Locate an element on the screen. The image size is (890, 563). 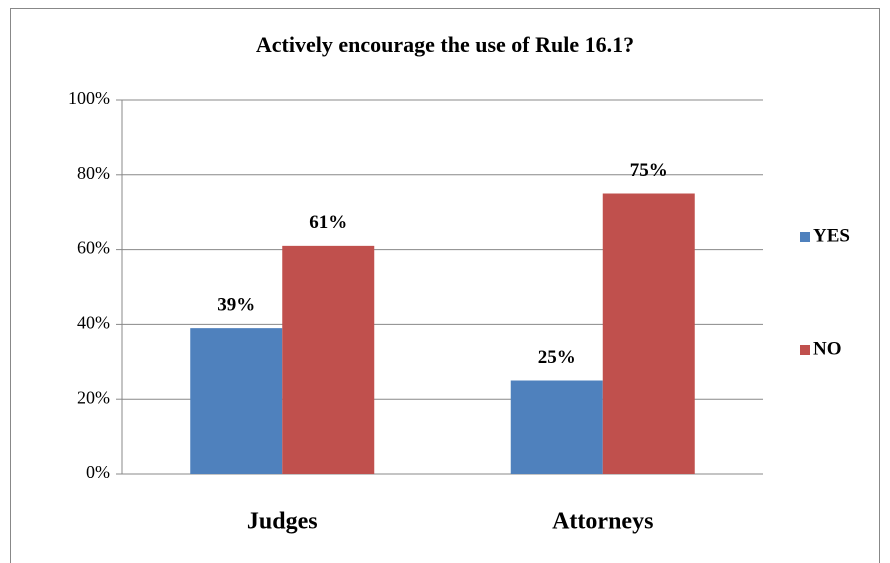
chart-title: Actively encourage the use of Rule 16.1? is located at coordinates (445, 44).